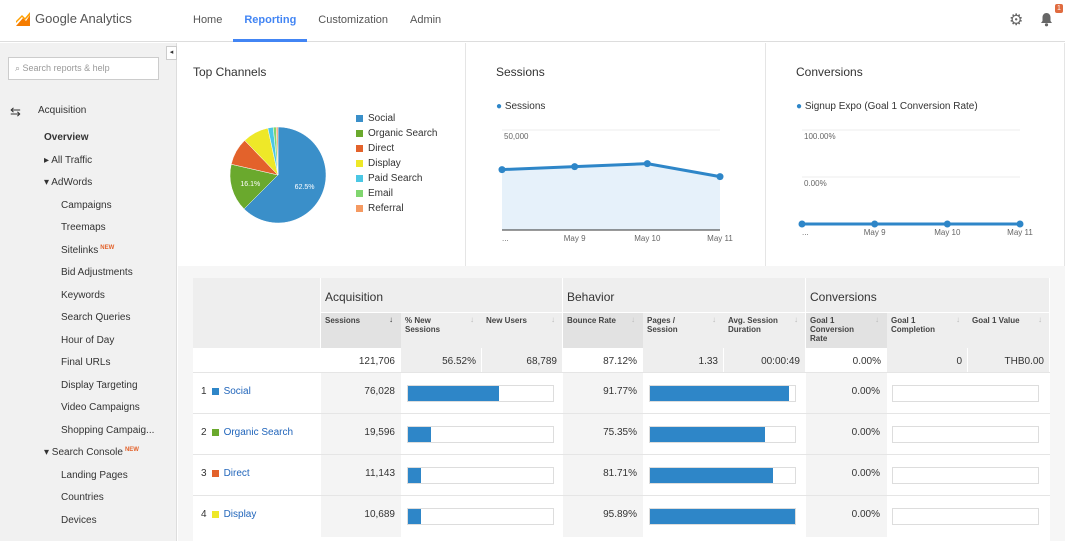  I want to click on bounce-value: 95.89%, so click(620, 514).